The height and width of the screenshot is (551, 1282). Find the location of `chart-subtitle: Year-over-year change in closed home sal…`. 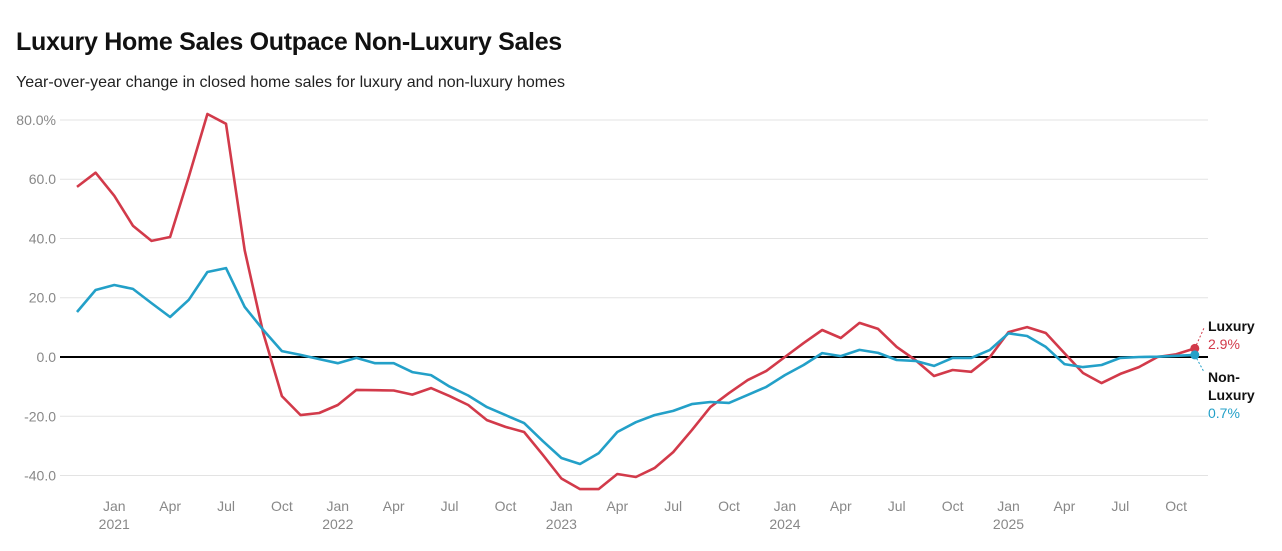

chart-subtitle: Year-over-year change in closed home sal… is located at coordinates (291, 82).